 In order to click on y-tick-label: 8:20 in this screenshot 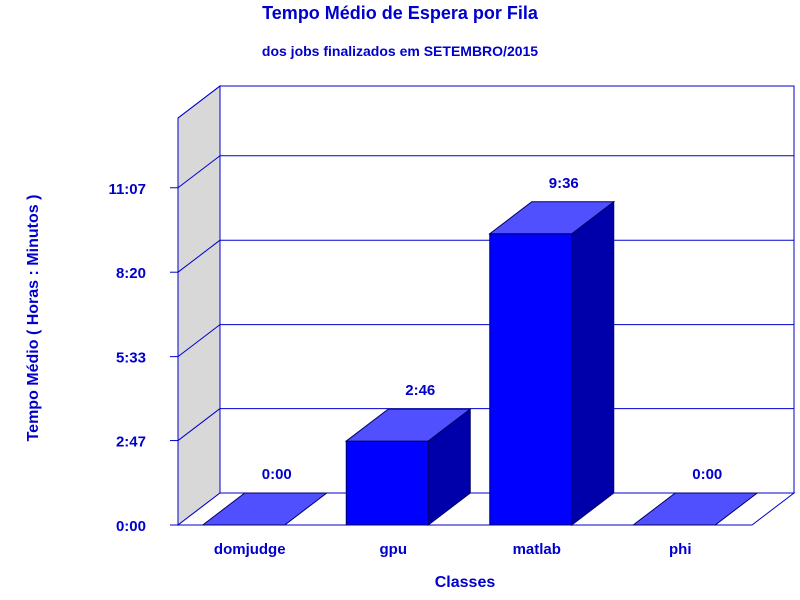, I will do `click(131, 273)`.